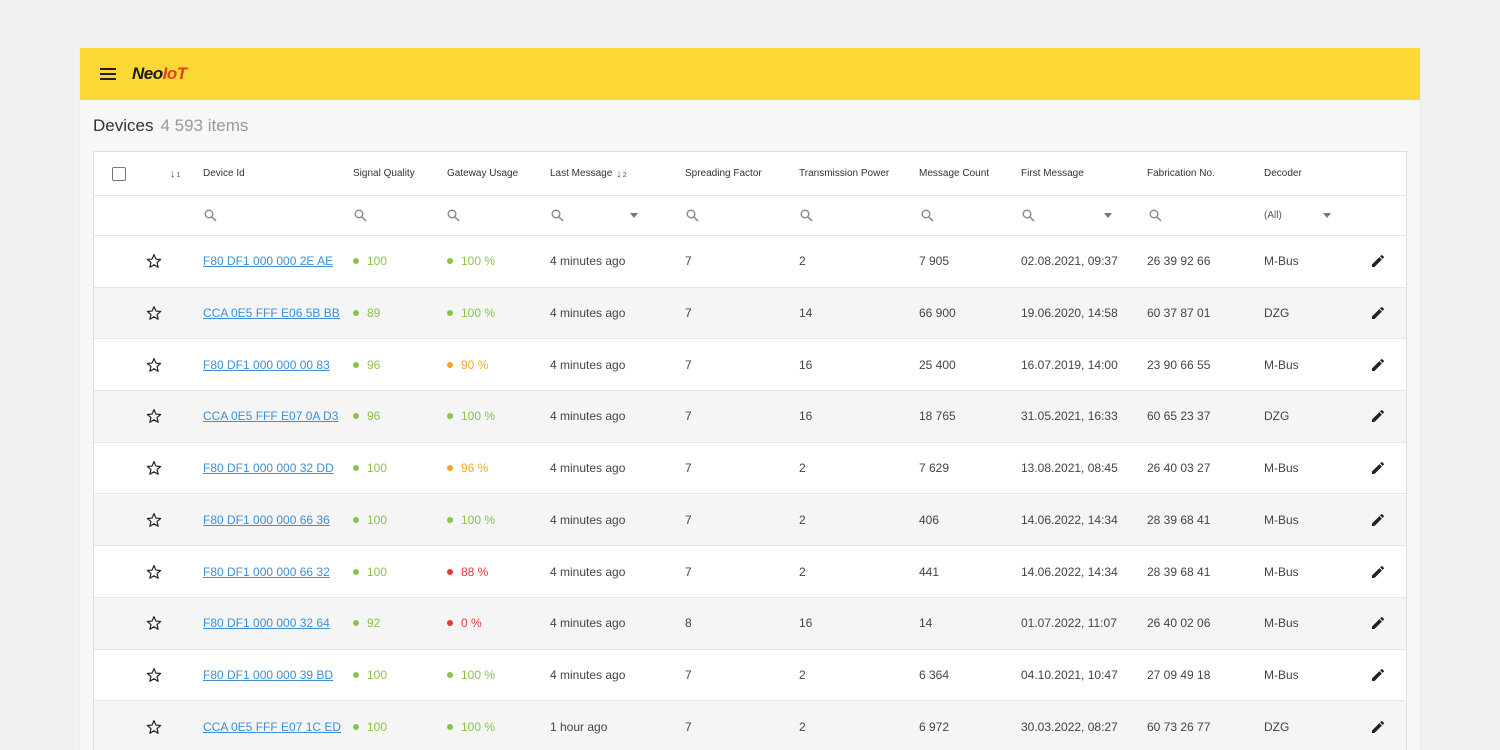 The width and height of the screenshot is (1500, 750). What do you see at coordinates (692, 215) in the screenshot?
I see `spreading-search-icon` at bounding box center [692, 215].